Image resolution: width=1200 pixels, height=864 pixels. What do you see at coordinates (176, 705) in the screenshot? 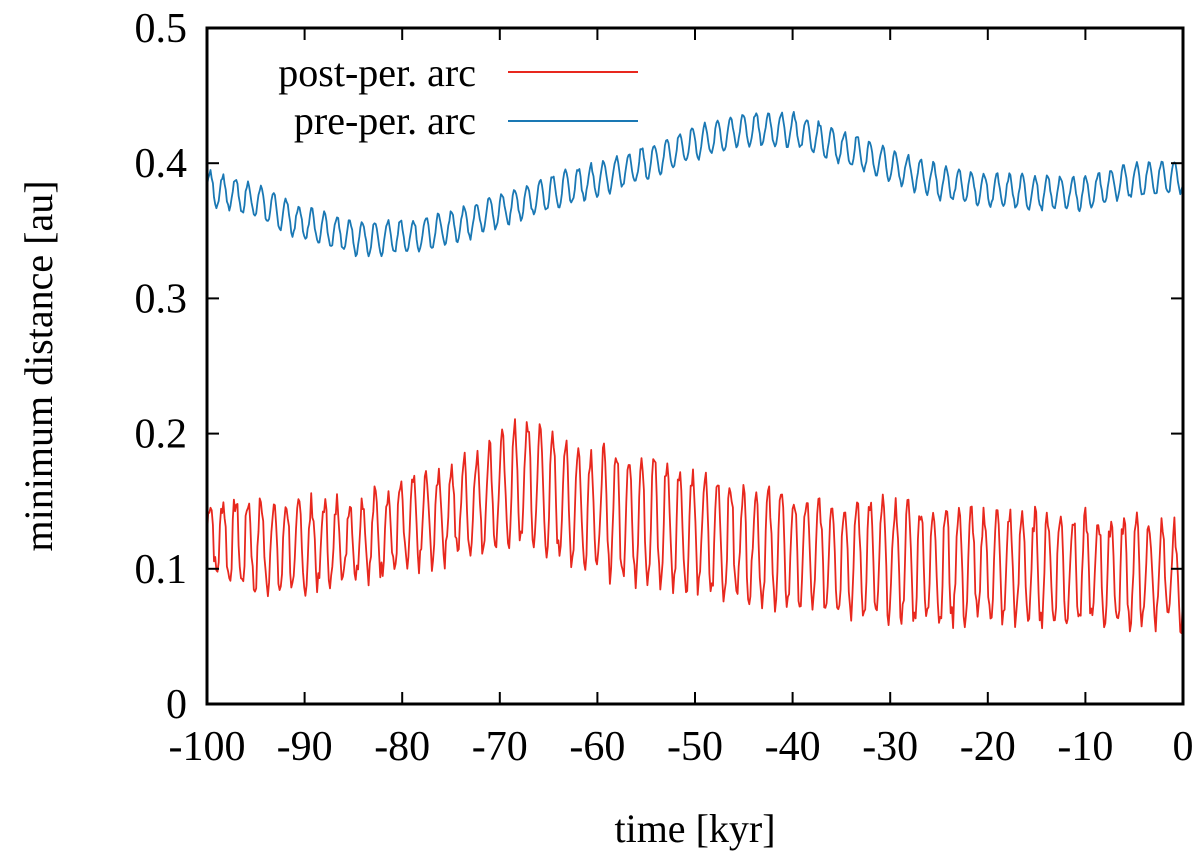
I see `y-tick-label: 0` at bounding box center [176, 705].